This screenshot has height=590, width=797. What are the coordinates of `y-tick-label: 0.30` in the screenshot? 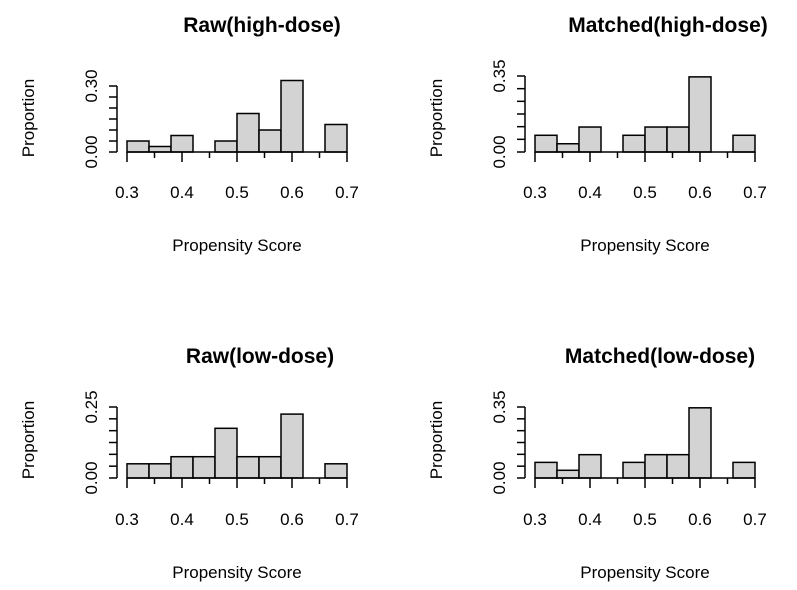 It's located at (91, 85).